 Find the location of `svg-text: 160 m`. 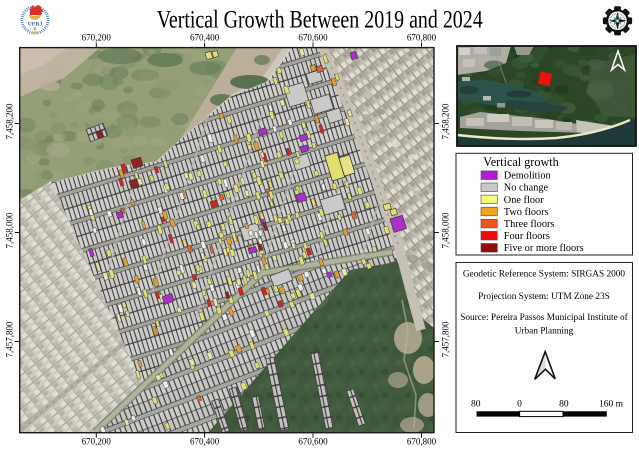

svg-text: 160 m is located at coordinates (611, 405).